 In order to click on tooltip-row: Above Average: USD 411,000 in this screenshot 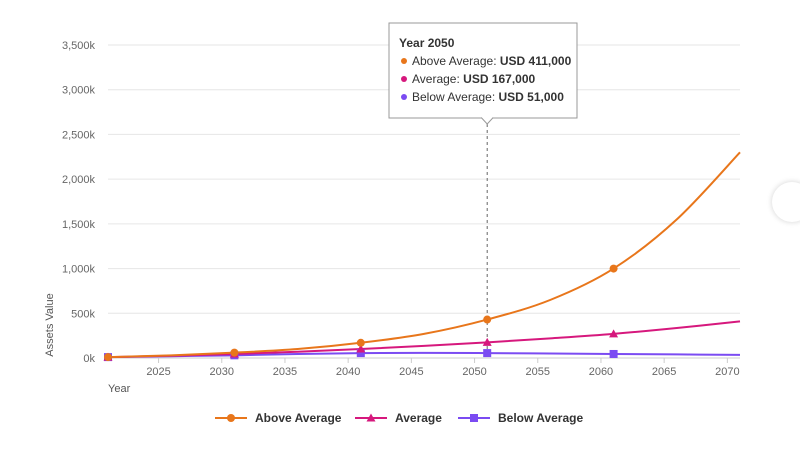, I will do `click(492, 61)`.